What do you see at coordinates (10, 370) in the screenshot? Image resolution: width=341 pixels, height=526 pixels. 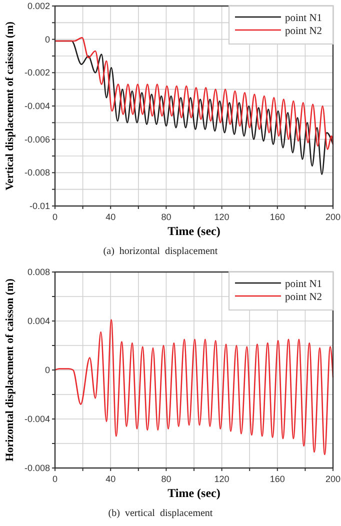 I see `y-axis-title: Horizontal displacement of caisson (m)` at bounding box center [10, 370].